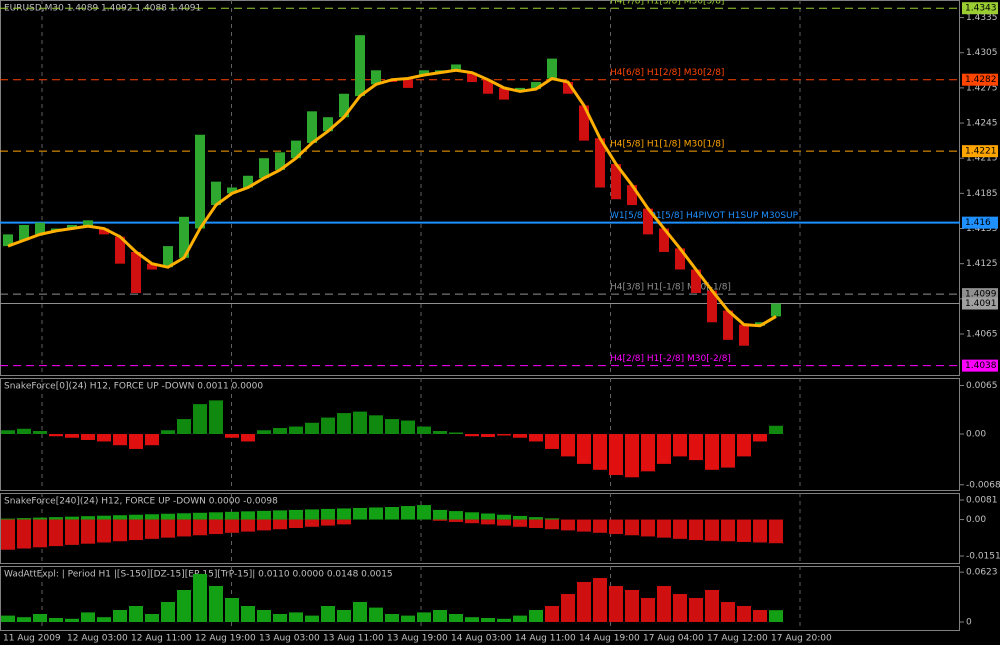 The width and height of the screenshot is (1000, 645). I want to click on y-tick-label: -0.0151, so click(983, 557).